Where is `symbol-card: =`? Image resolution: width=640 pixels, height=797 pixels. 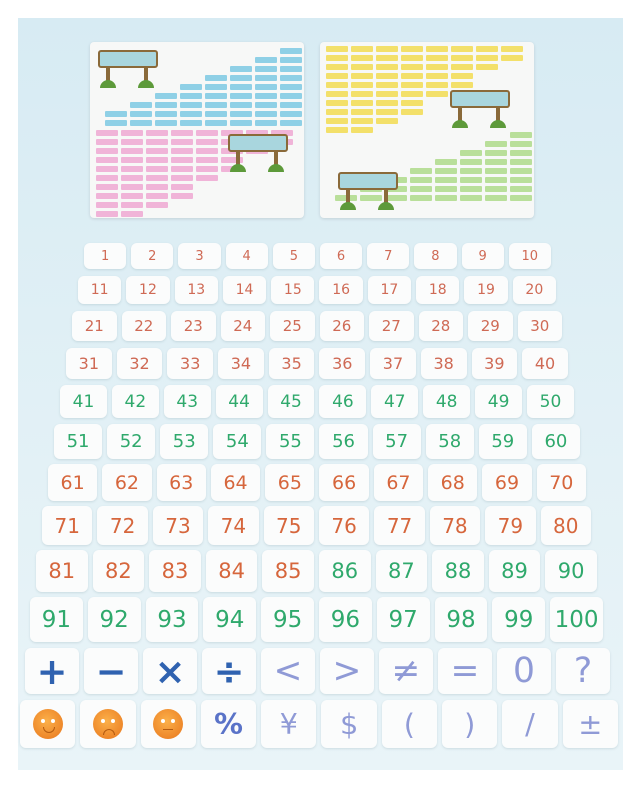
symbol-card: = is located at coordinates (465, 671).